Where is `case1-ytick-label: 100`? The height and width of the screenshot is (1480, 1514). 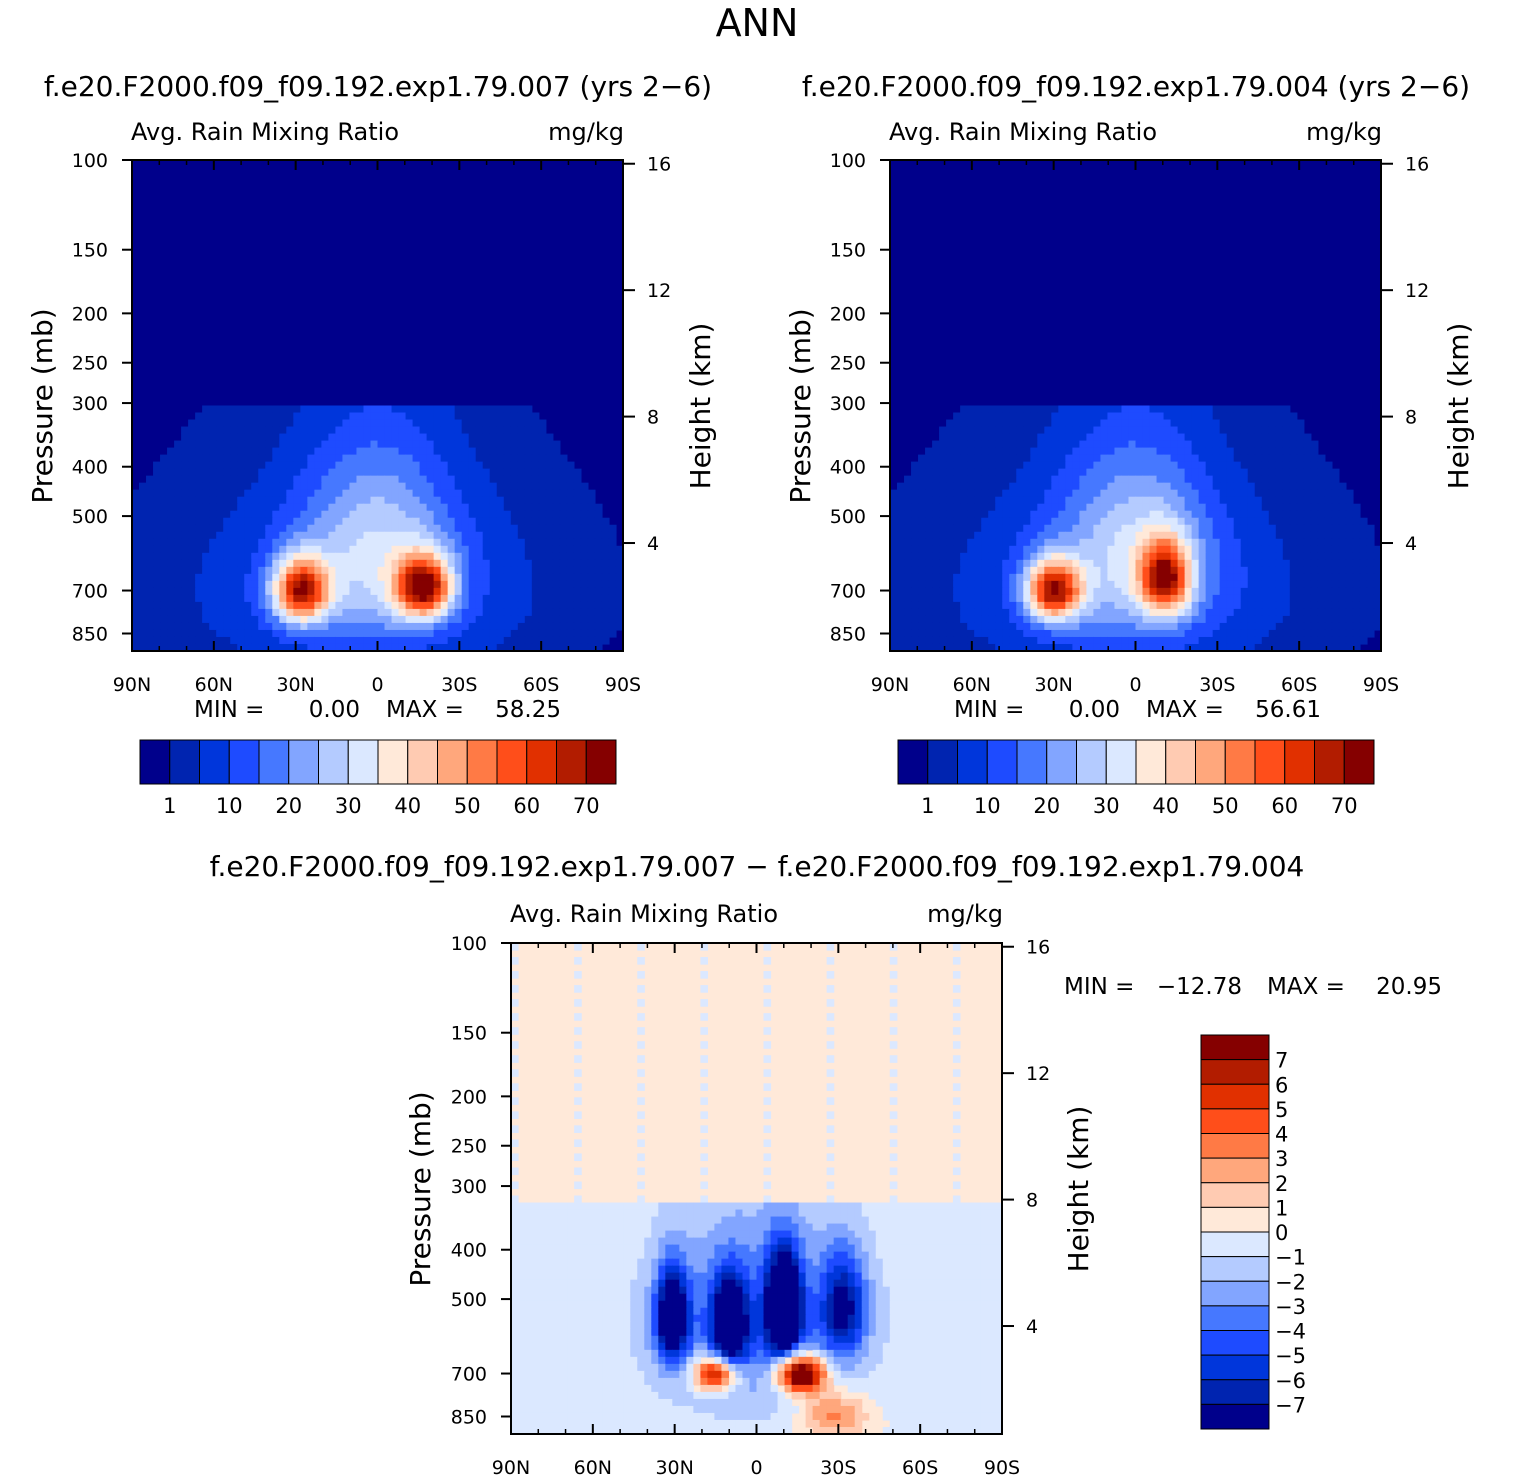 case1-ytick-label: 100 is located at coordinates (90, 161).